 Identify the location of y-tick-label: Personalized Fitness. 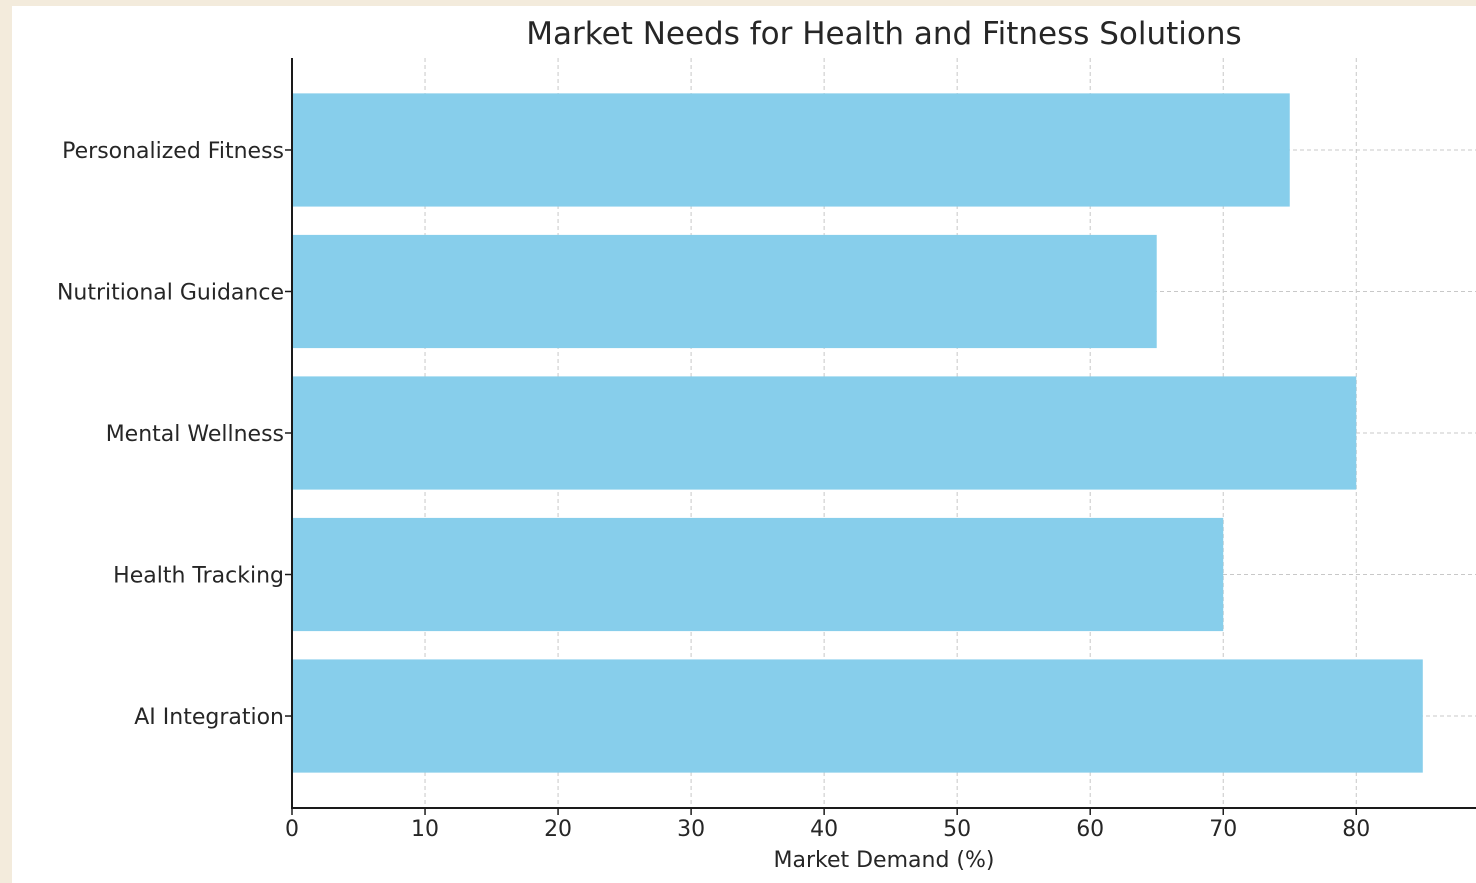
(173, 151).